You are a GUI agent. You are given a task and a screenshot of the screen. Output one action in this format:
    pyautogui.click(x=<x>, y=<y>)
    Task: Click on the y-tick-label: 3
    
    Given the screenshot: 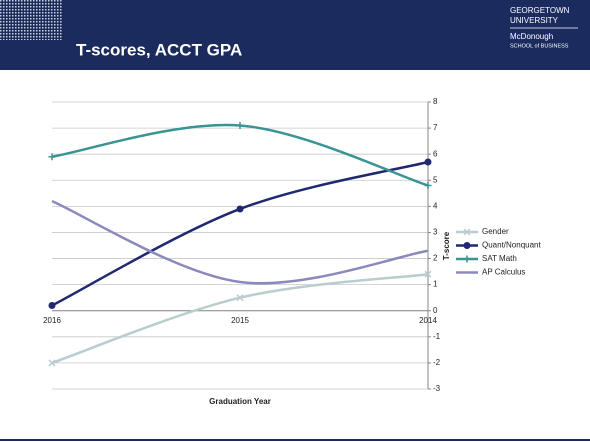 What is the action you would take?
    pyautogui.click(x=435, y=232)
    